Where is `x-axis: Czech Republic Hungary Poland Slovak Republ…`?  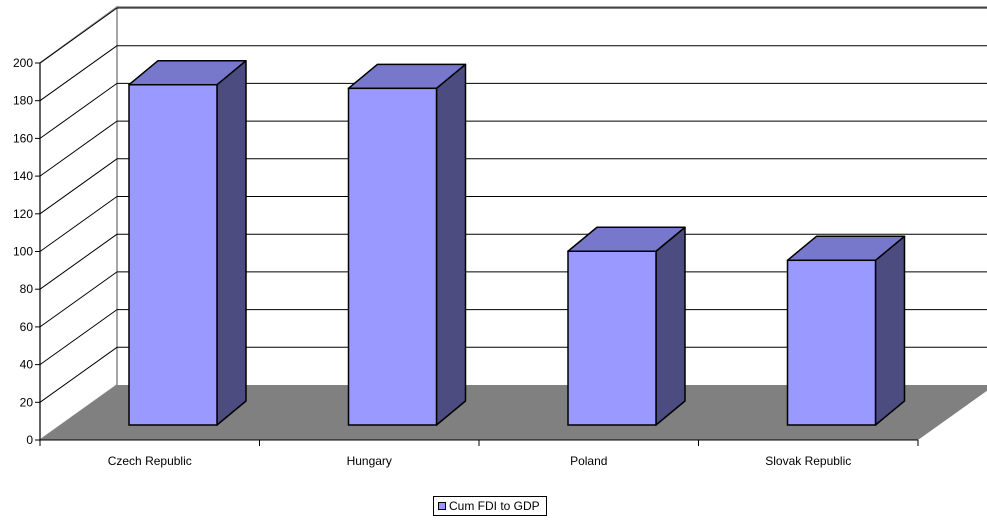
x-axis: Czech Republic Hungary Poland Slovak Republ… is located at coordinates (479, 453).